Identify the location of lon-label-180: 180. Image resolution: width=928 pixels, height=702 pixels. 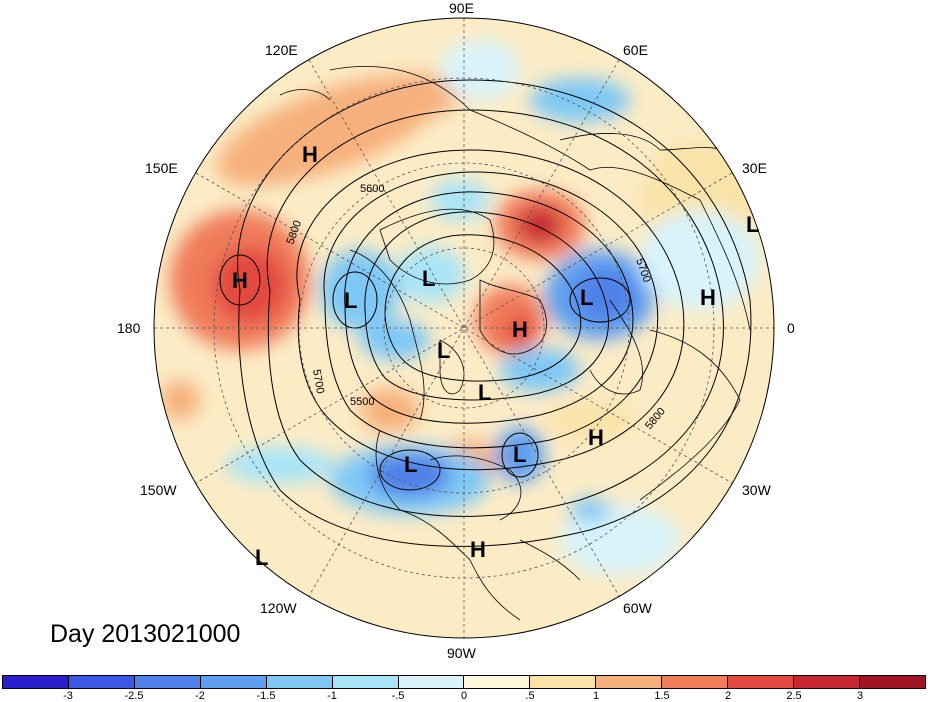
(129, 328).